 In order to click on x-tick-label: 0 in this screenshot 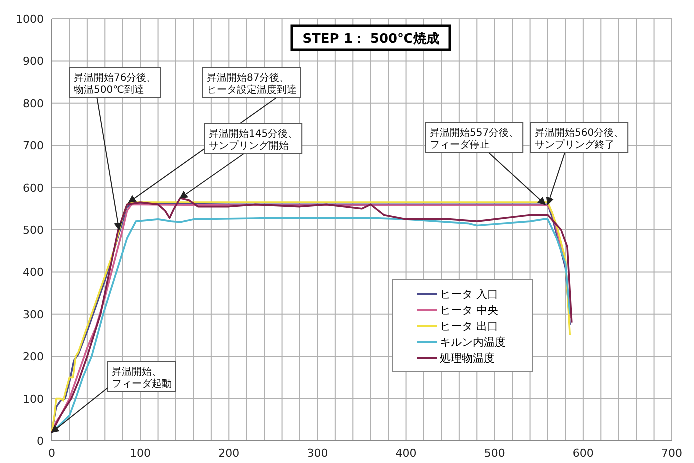, I will do `click(52, 453)`.